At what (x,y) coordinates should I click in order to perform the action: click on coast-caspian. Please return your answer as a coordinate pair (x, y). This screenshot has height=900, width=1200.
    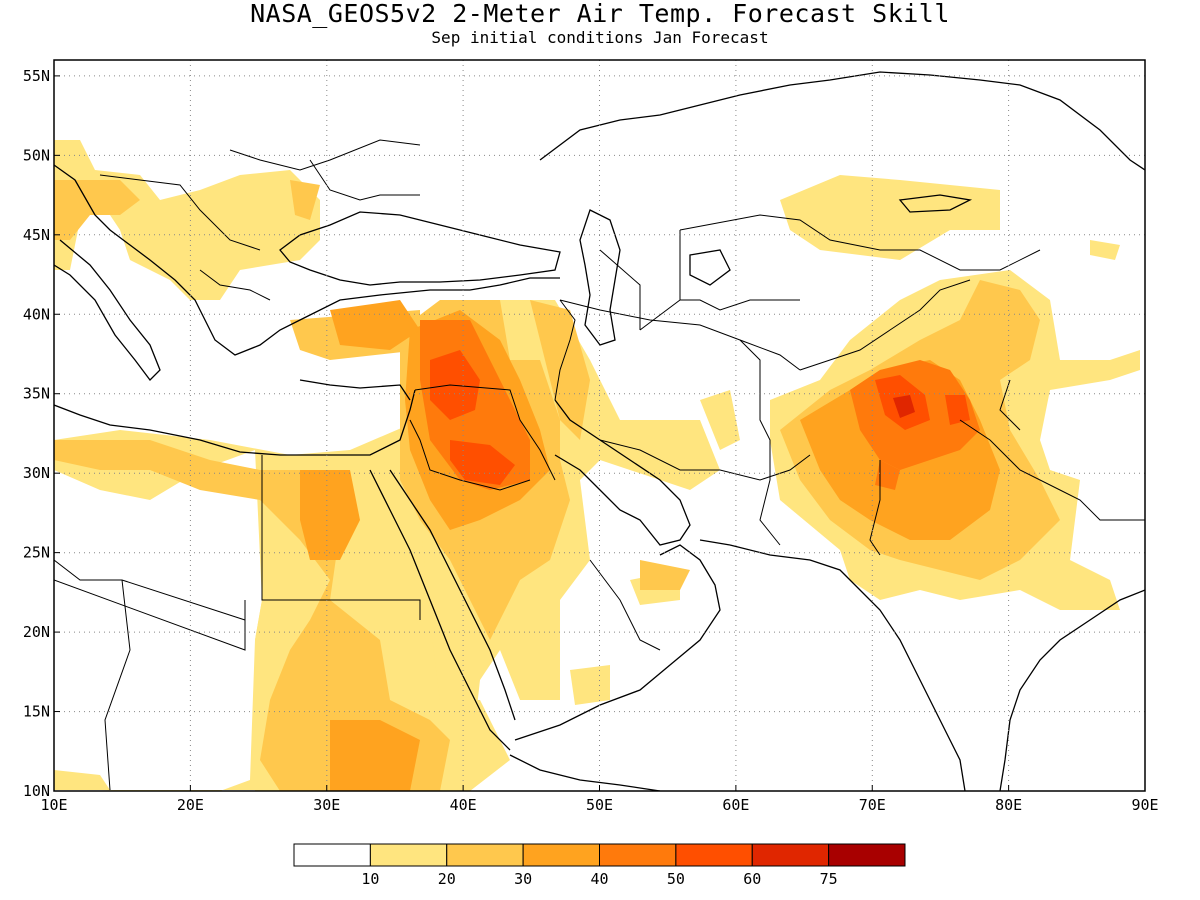
    Looking at the image, I should click on (600, 277).